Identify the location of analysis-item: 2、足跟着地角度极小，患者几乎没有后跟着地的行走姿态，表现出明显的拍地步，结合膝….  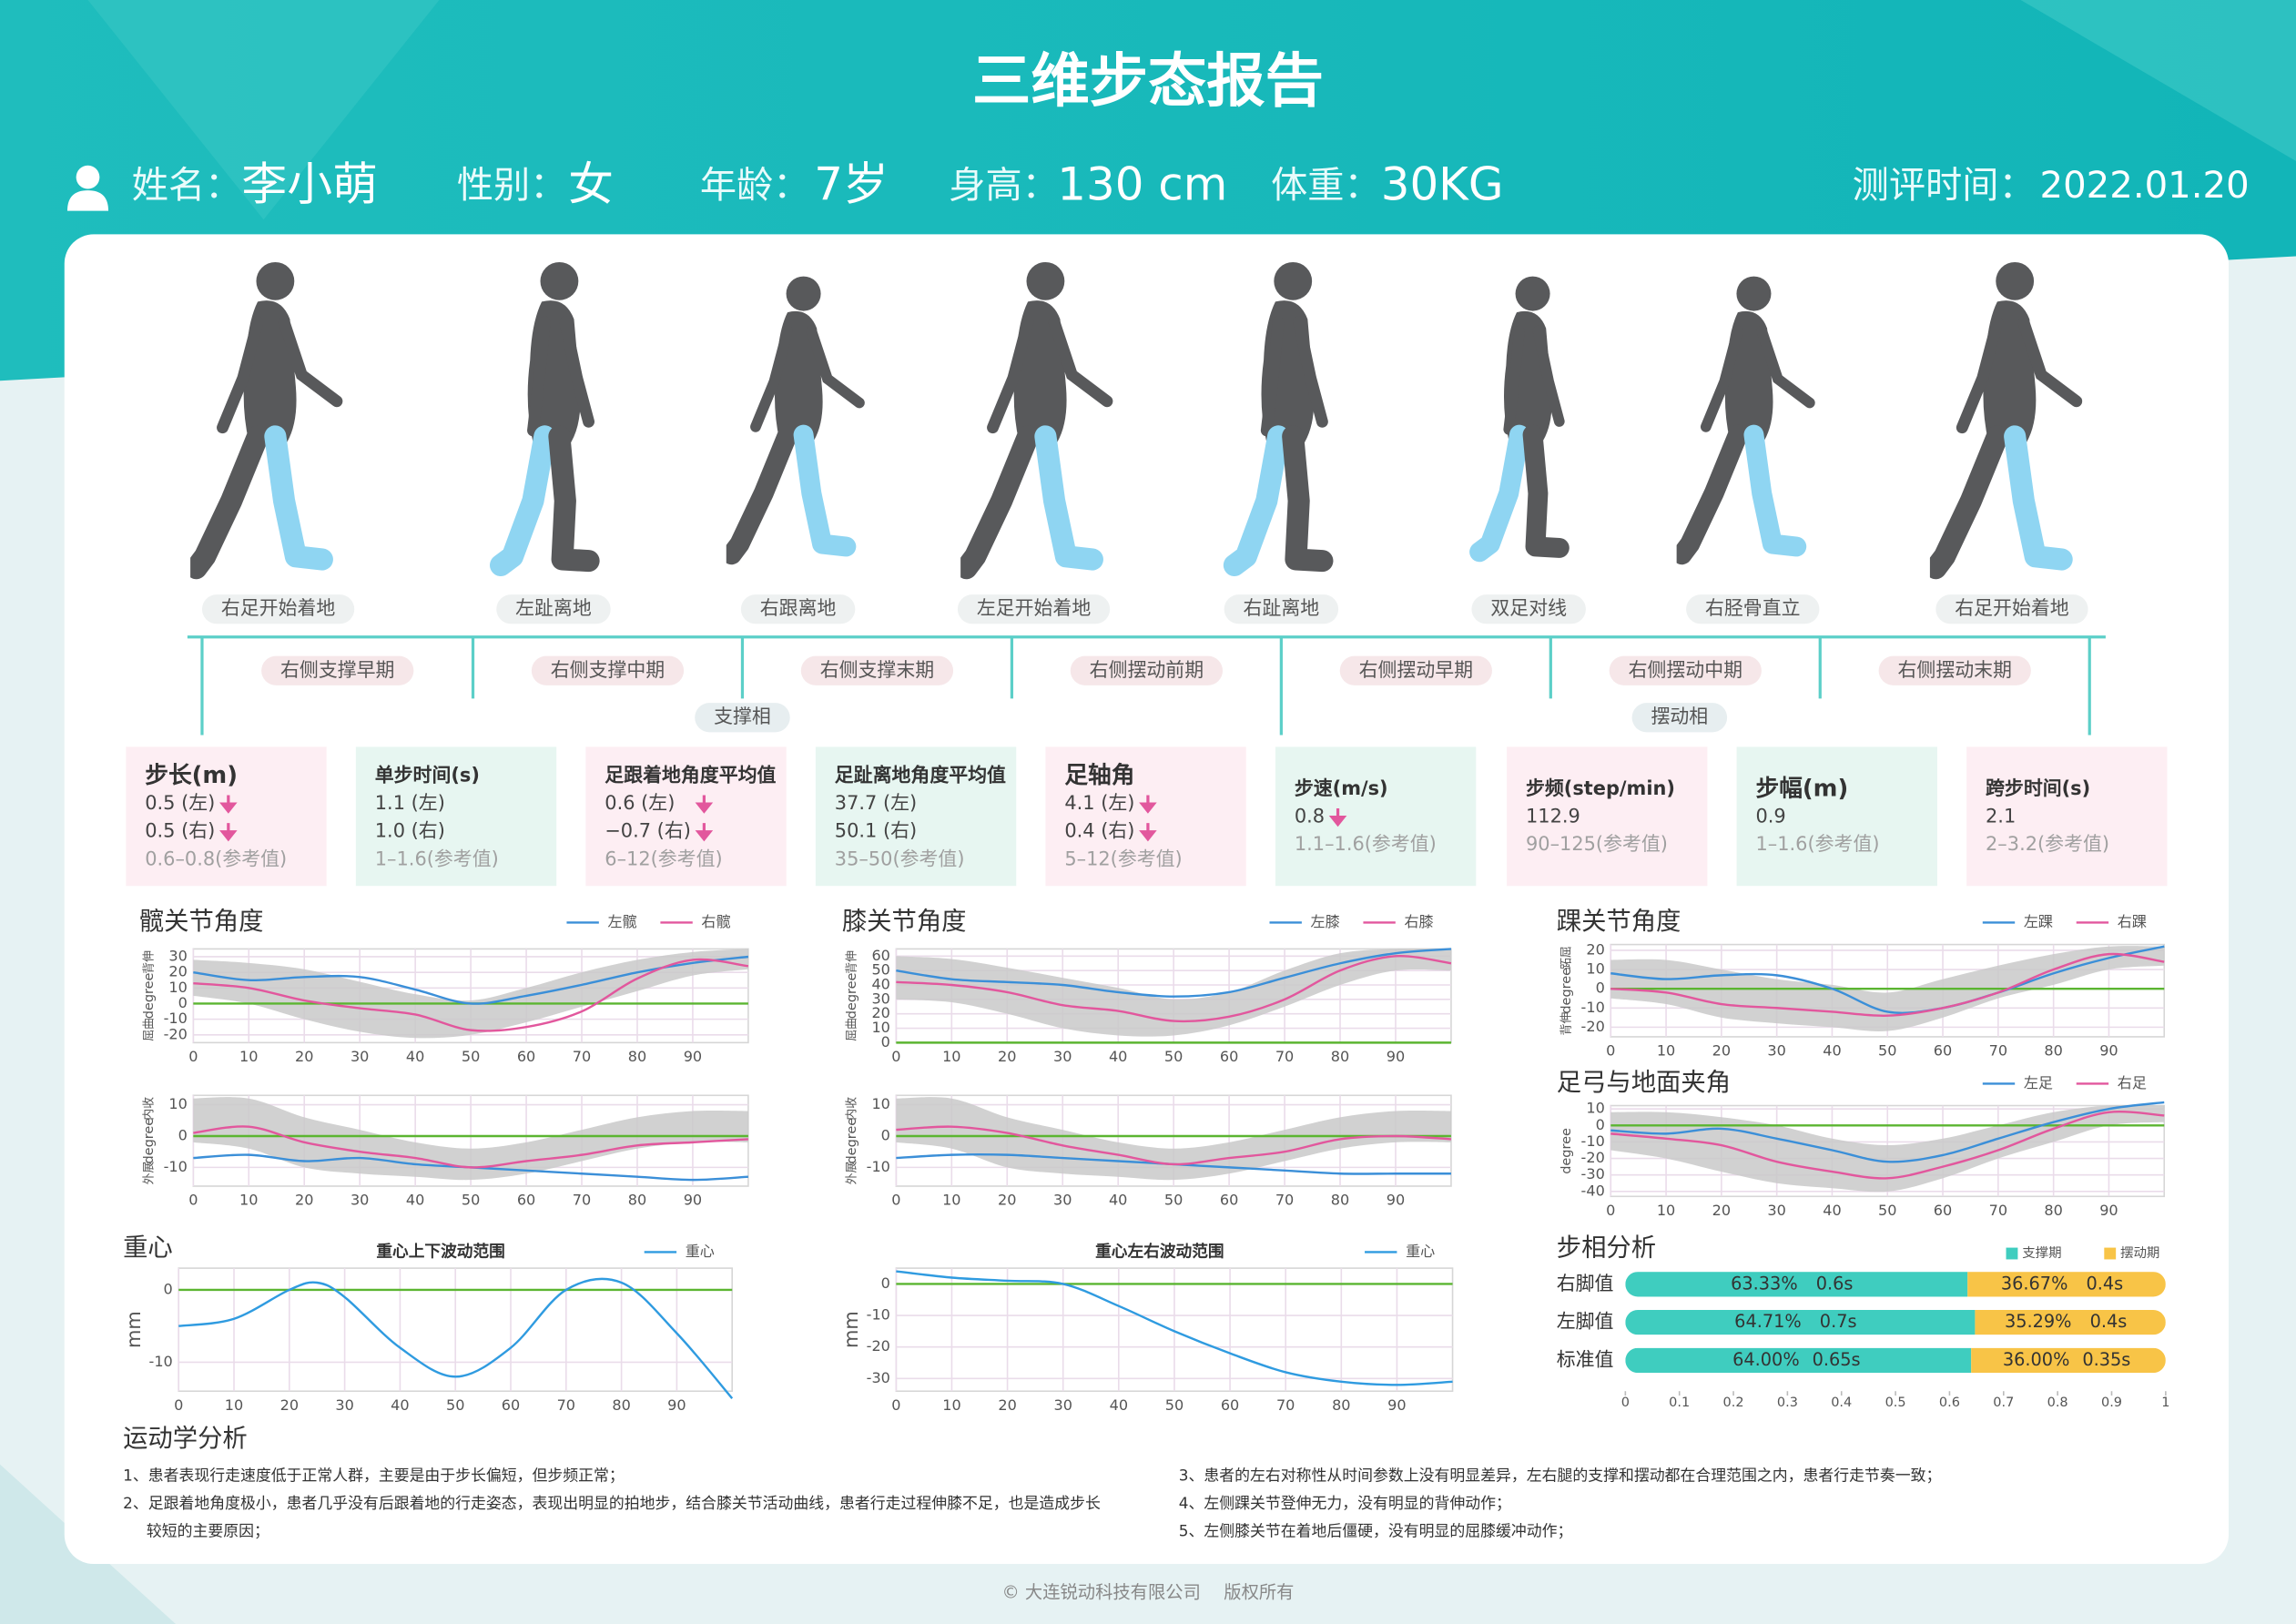
(612, 1503).